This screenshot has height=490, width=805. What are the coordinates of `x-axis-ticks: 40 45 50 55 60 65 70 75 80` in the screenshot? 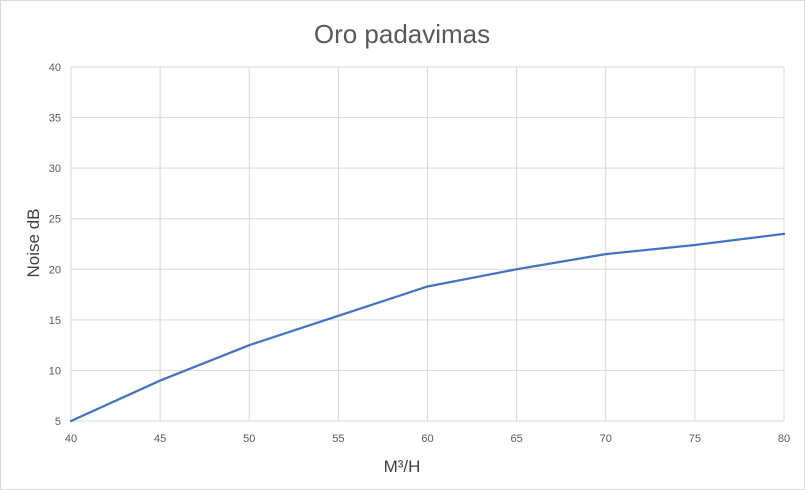 It's located at (427, 439).